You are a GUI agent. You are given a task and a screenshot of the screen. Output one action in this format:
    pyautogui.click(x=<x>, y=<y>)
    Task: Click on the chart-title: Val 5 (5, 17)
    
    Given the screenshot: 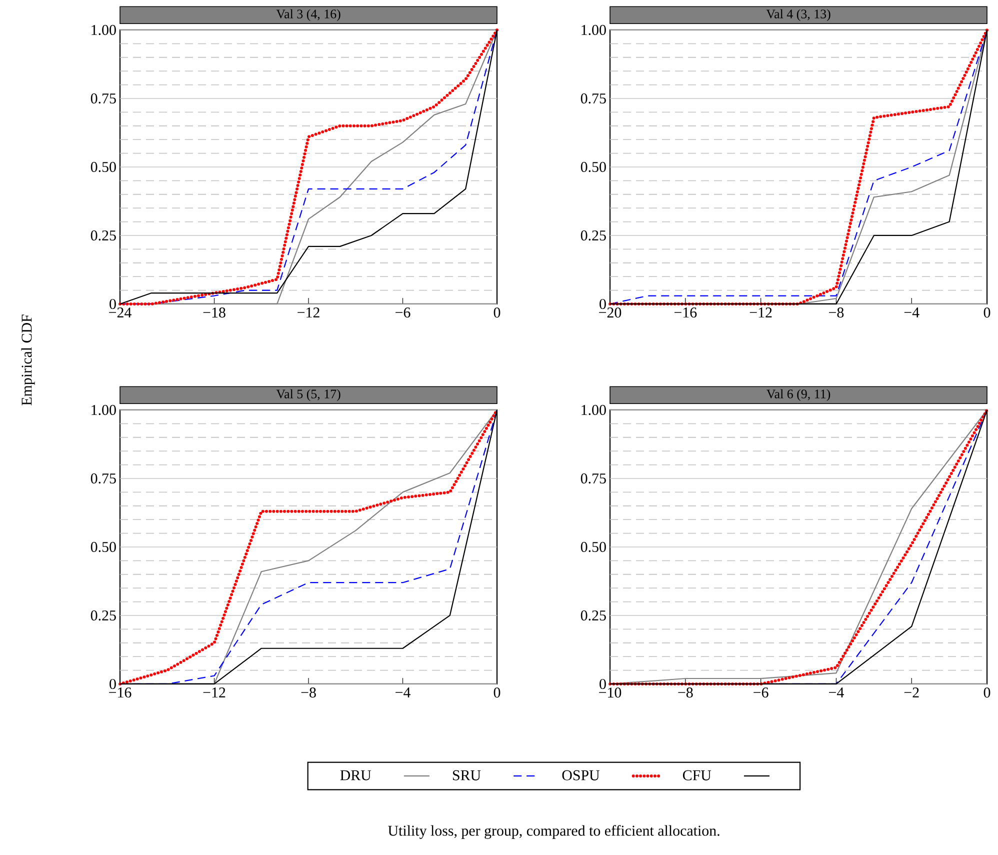 What is the action you would take?
    pyautogui.click(x=308, y=395)
    